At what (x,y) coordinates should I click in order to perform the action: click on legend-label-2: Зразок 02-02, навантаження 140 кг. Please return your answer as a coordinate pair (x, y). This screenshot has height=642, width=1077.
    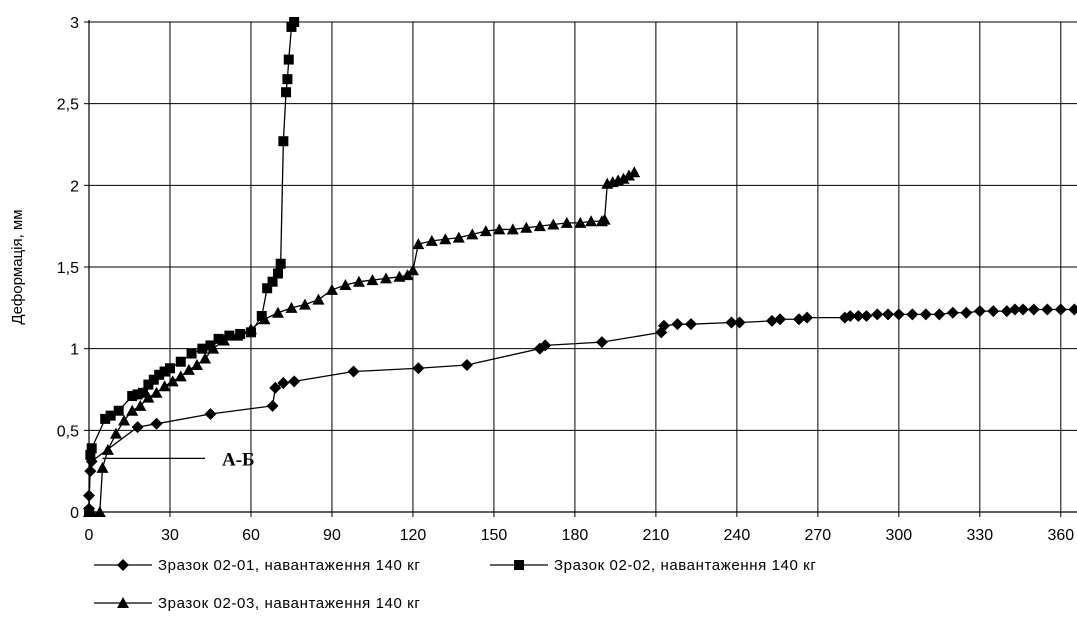
    Looking at the image, I should click on (685, 565).